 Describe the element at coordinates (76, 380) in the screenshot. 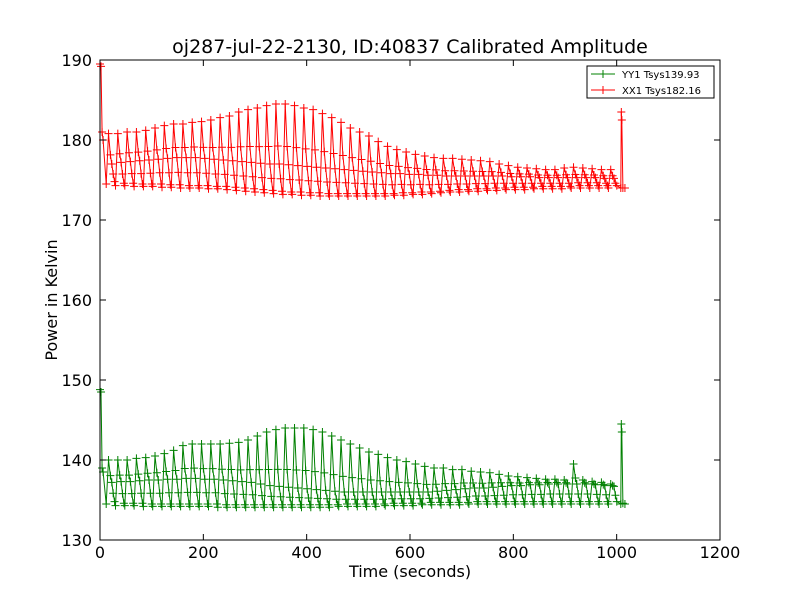

I see `y-tick-label-2: 150` at that location.